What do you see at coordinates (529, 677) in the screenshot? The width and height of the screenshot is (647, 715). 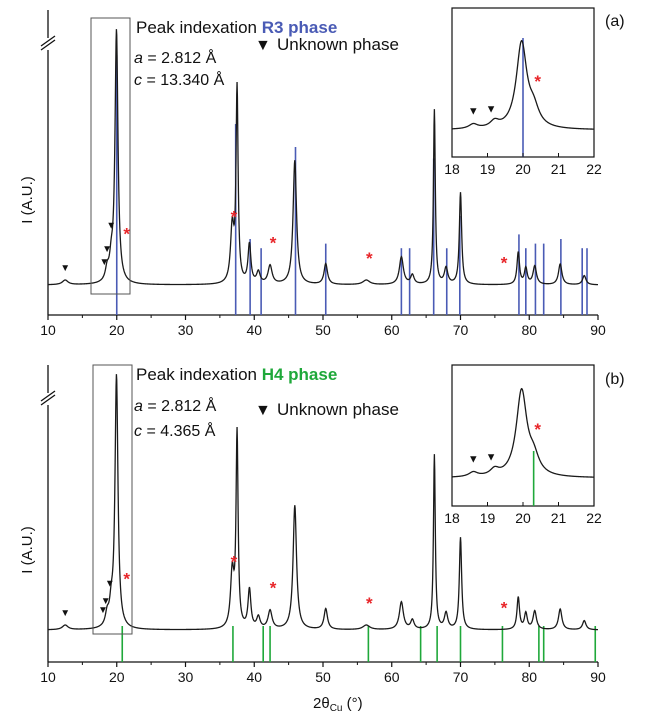 I see `panel-b-x-tick-label: 80` at bounding box center [529, 677].